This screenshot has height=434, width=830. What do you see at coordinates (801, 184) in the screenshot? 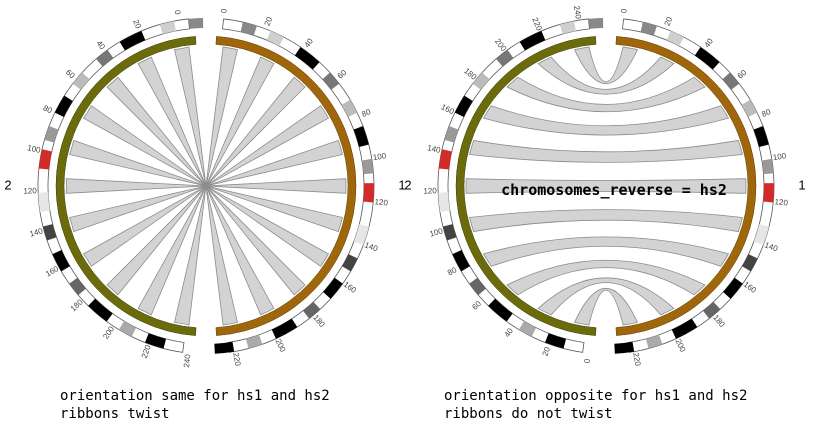
I see `chromosome-label-hs1: 1` at bounding box center [801, 184].